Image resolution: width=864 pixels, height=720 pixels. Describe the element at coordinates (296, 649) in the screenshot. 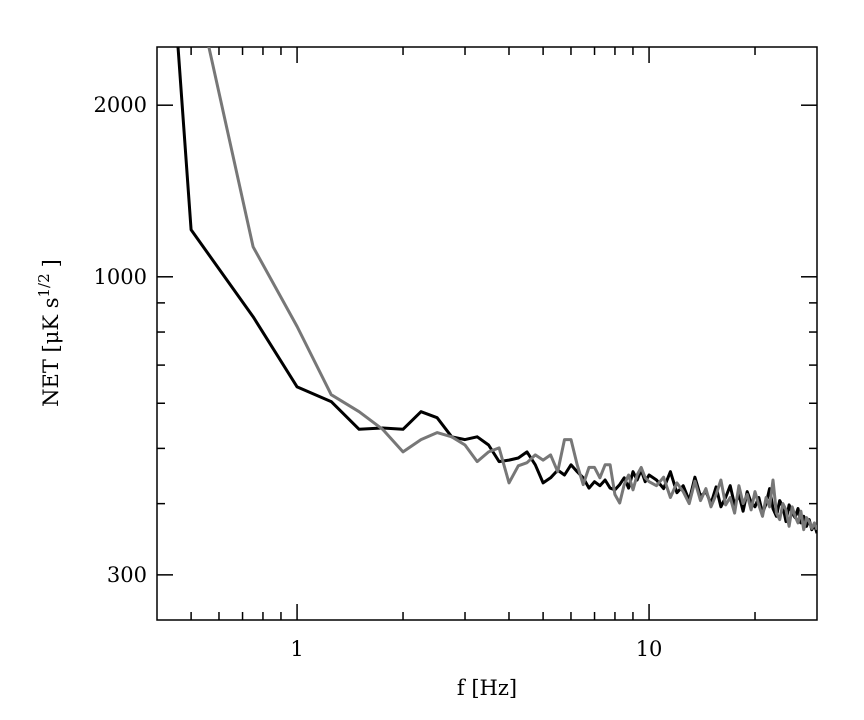

I see `x-tick-label: 1` at that location.